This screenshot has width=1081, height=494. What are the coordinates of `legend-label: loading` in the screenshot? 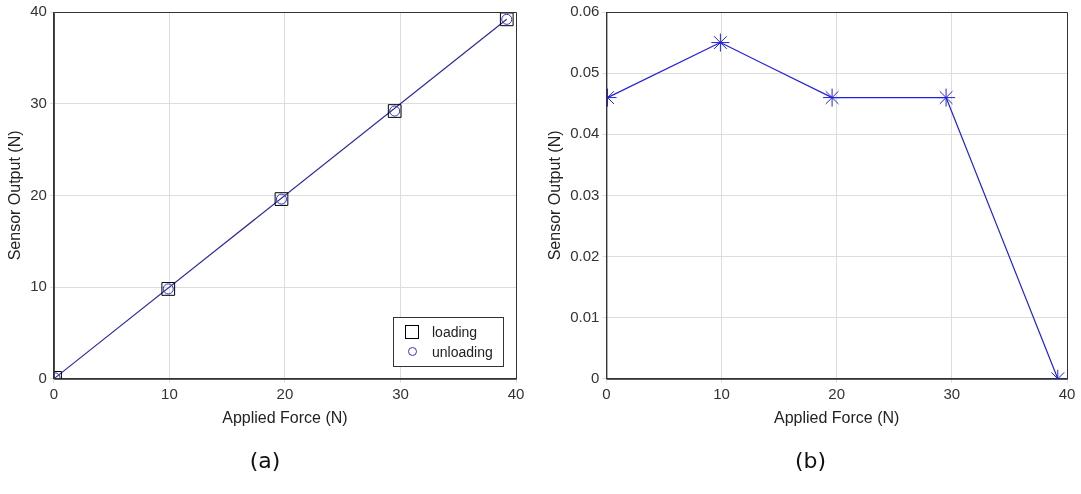 It's located at (455, 331).